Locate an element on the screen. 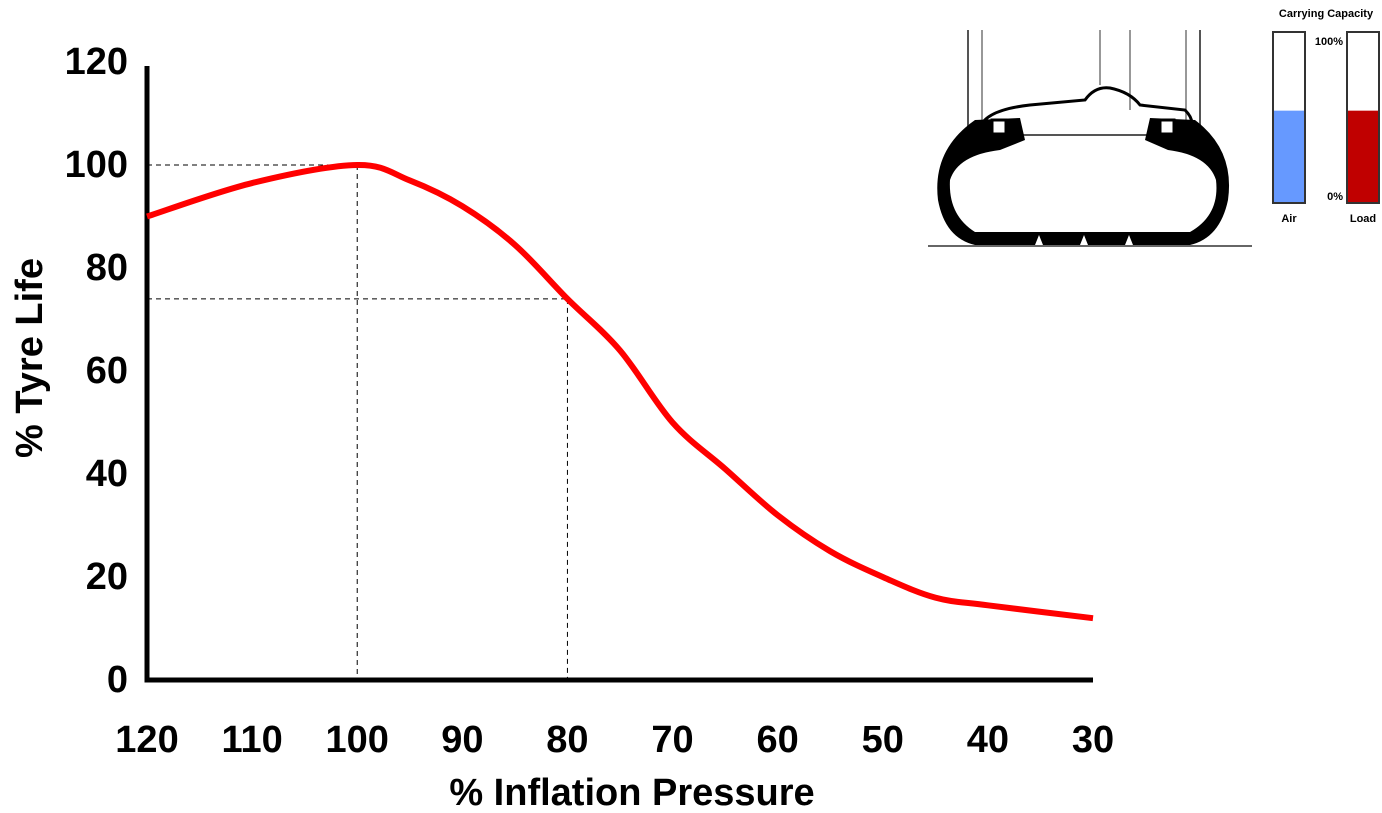  x-tick-label: 40 is located at coordinates (988, 740).